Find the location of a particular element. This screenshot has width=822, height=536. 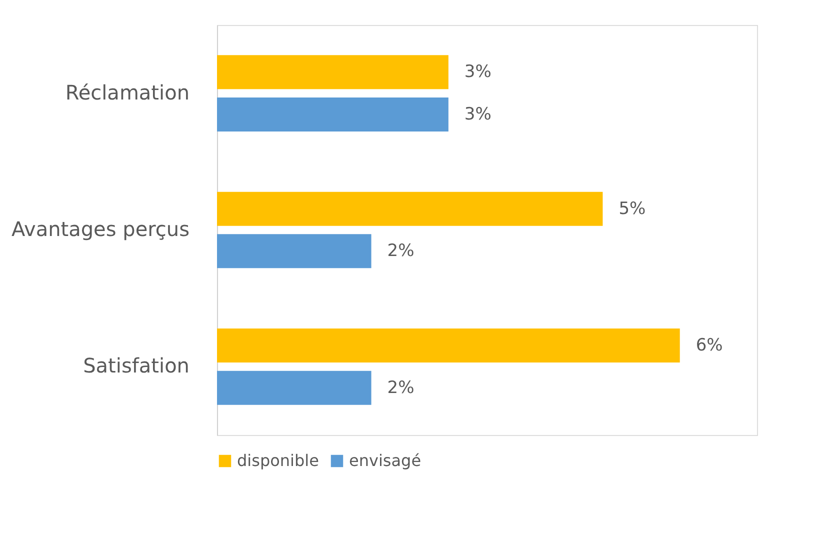

y-tick-label: Avantages perçus is located at coordinates (100, 229).